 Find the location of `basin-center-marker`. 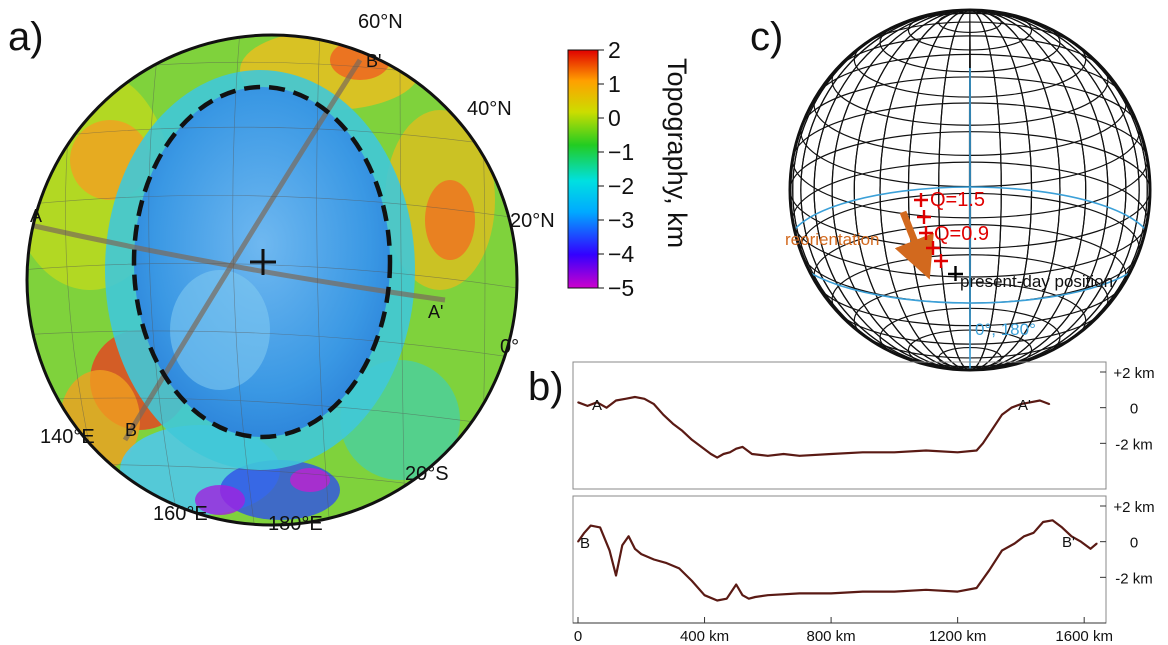

basin-center-marker is located at coordinates (263, 262).